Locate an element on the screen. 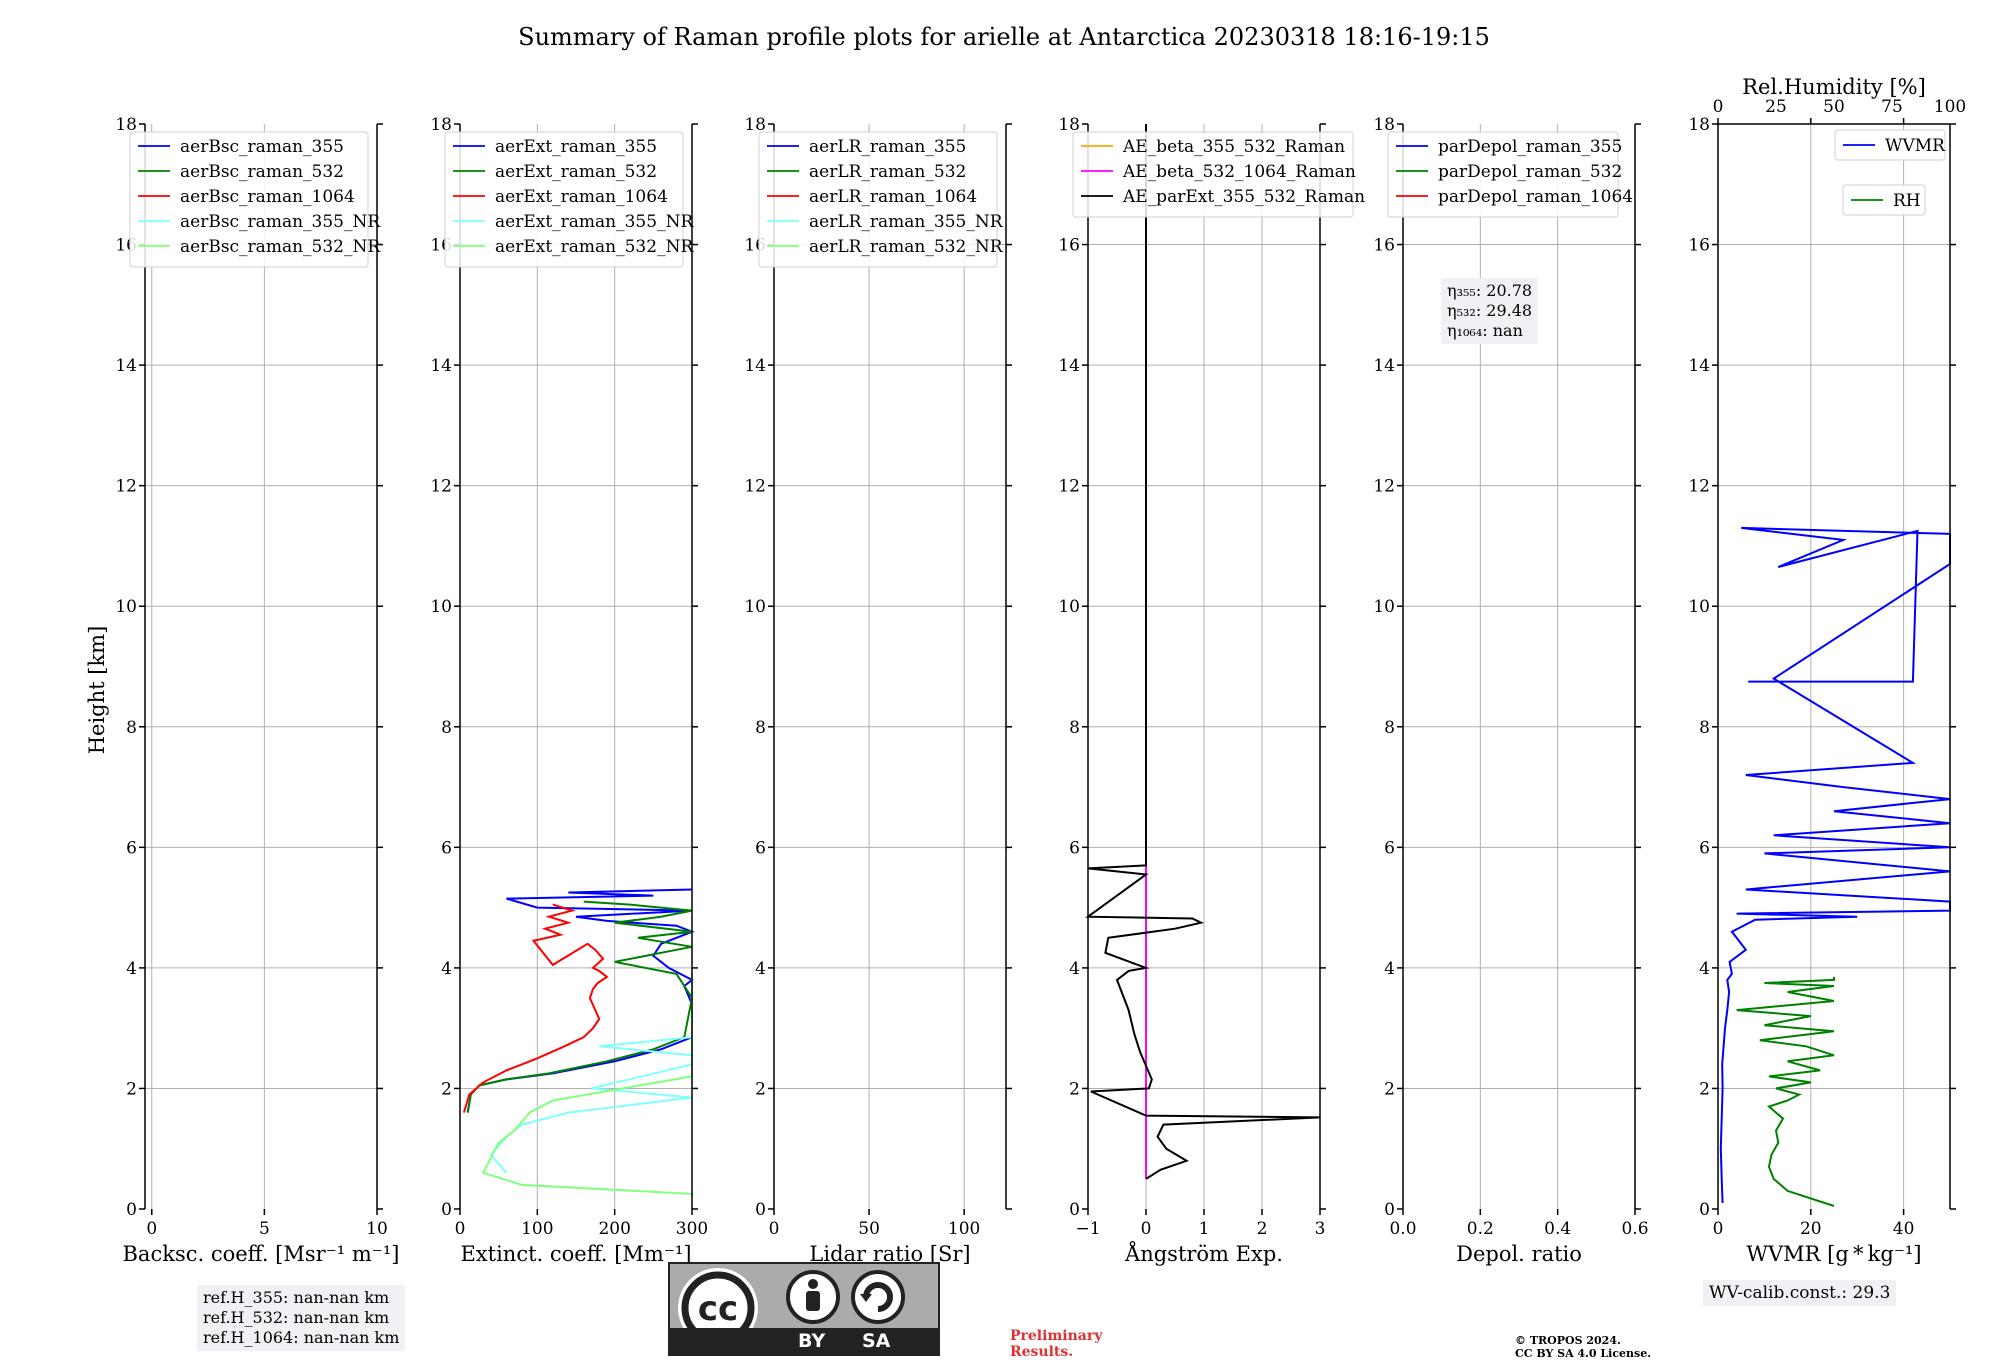 This screenshot has width=2000, height=1360. refh-532: ref.H_532: nan-nan km is located at coordinates (296, 1317).